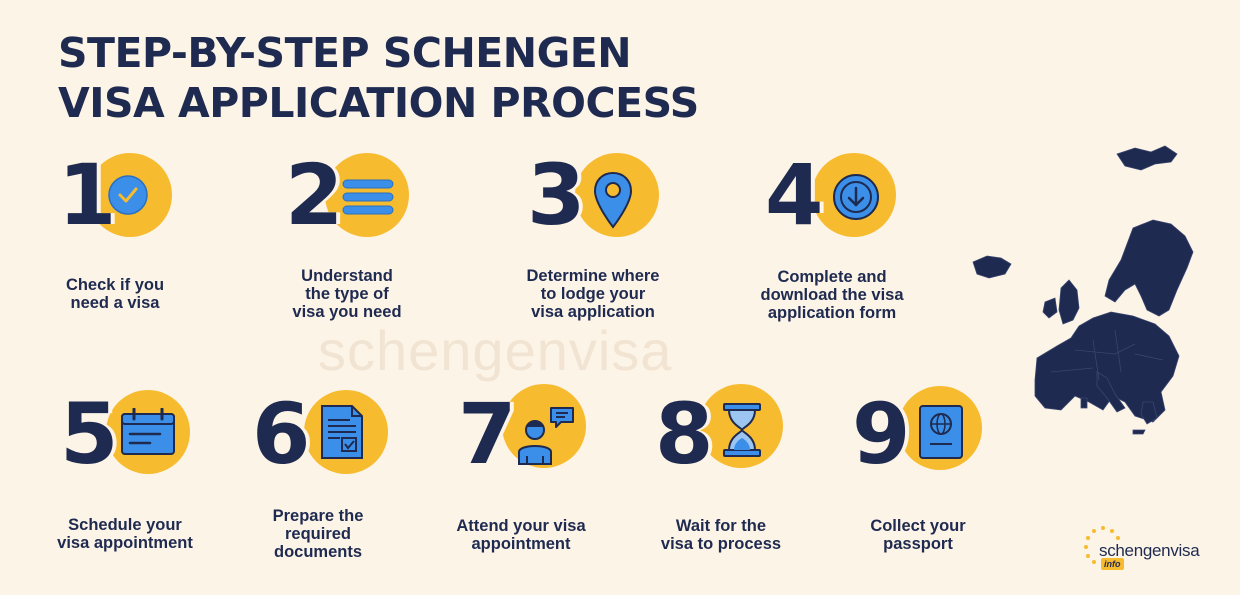  I want to click on europe-map, so click(1090, 292).